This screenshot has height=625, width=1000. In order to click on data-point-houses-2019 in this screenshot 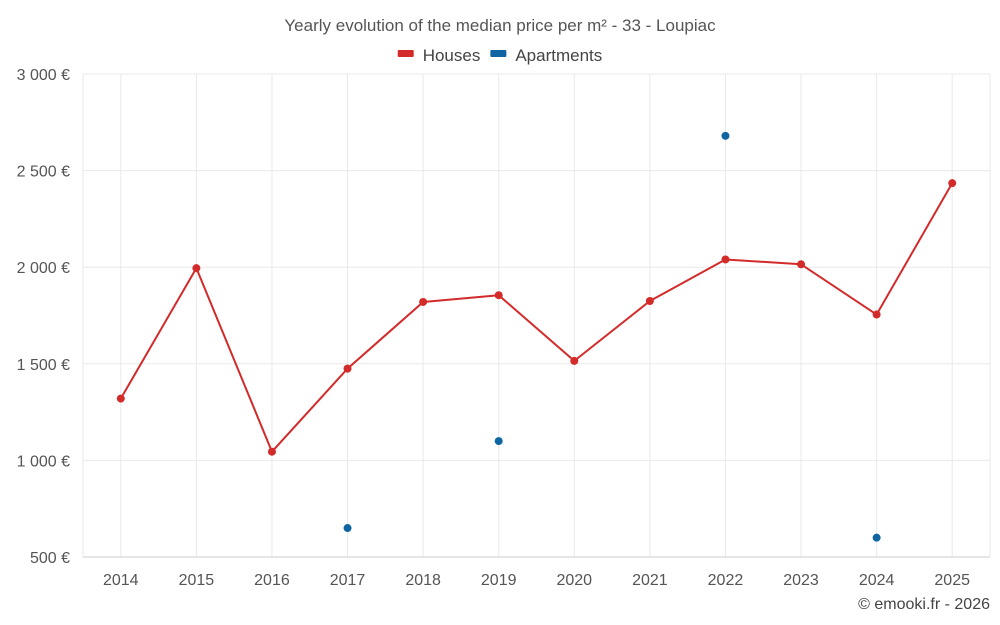, I will do `click(498, 295)`.